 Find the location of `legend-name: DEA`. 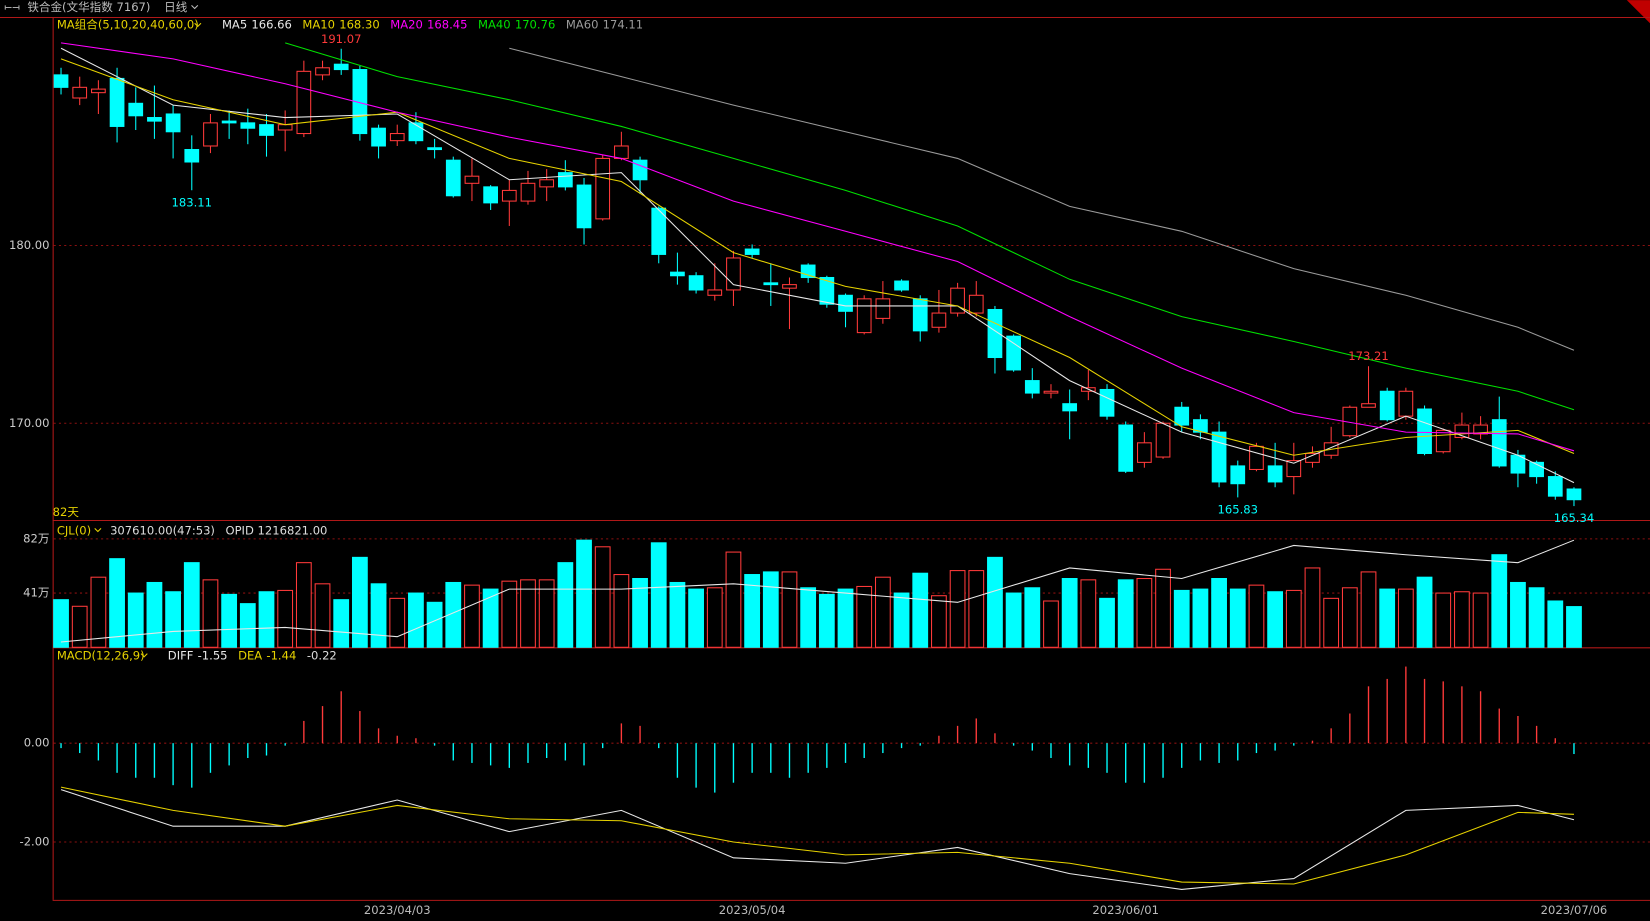

legend-name: DEA is located at coordinates (250, 655).